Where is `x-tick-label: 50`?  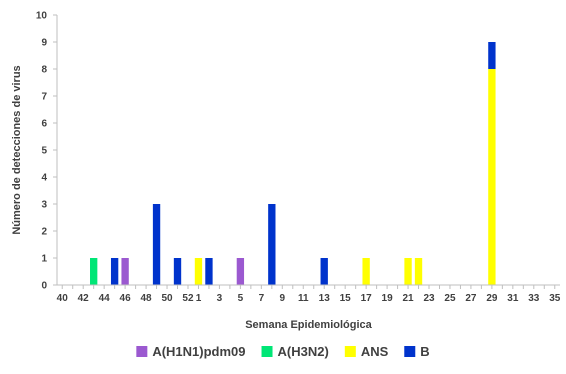 x-tick-label: 50 is located at coordinates (167, 298).